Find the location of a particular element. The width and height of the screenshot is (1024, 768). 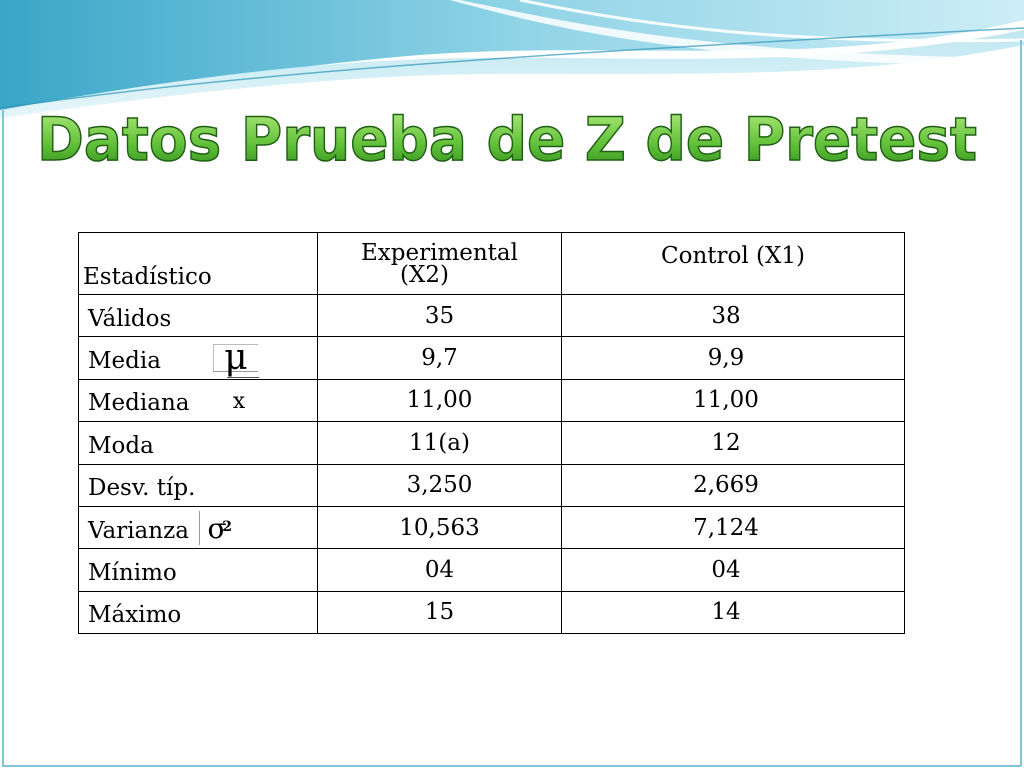

table-row: Varianza σ 2 10,563 7,124 is located at coordinates (491, 527).